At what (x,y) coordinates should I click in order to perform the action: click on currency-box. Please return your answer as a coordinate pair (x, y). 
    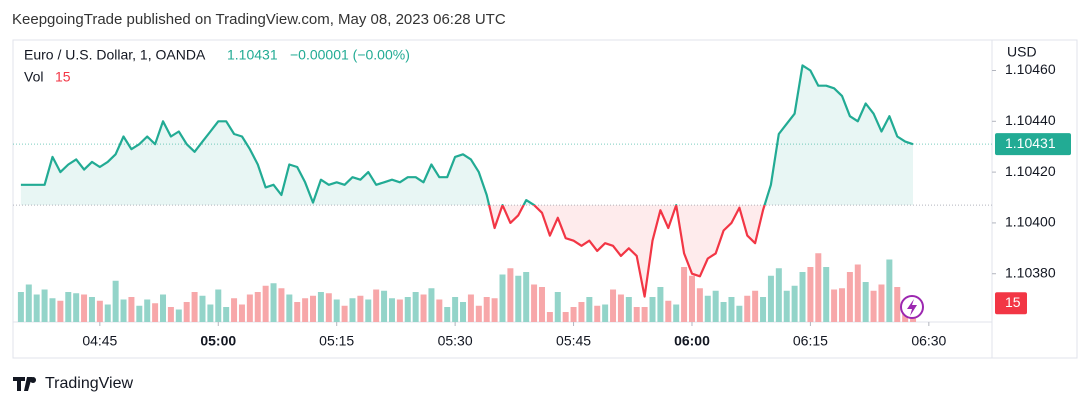
    Looking at the image, I should click on (1026, 53).